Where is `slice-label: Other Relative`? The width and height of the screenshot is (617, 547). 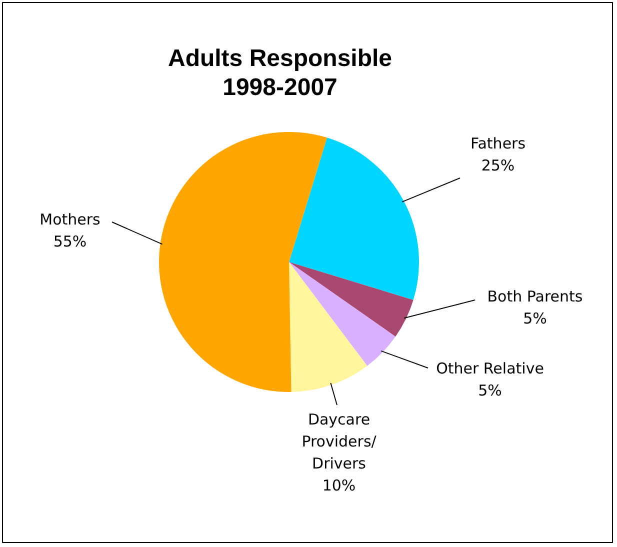 slice-label: Other Relative is located at coordinates (490, 368).